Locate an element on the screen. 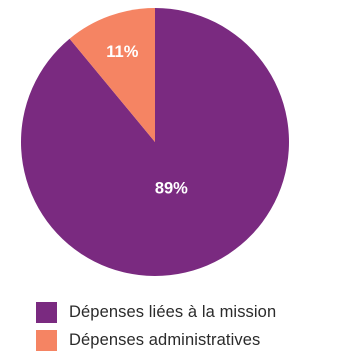  legend-swatch-admin is located at coordinates (46, 340).